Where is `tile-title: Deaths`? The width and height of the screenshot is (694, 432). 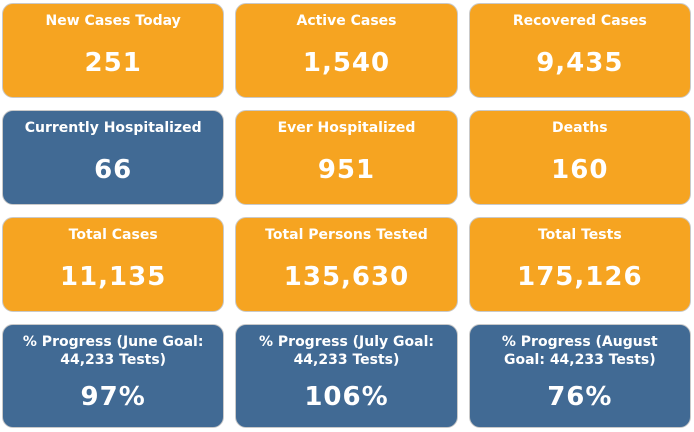 tile-title: Deaths is located at coordinates (580, 128).